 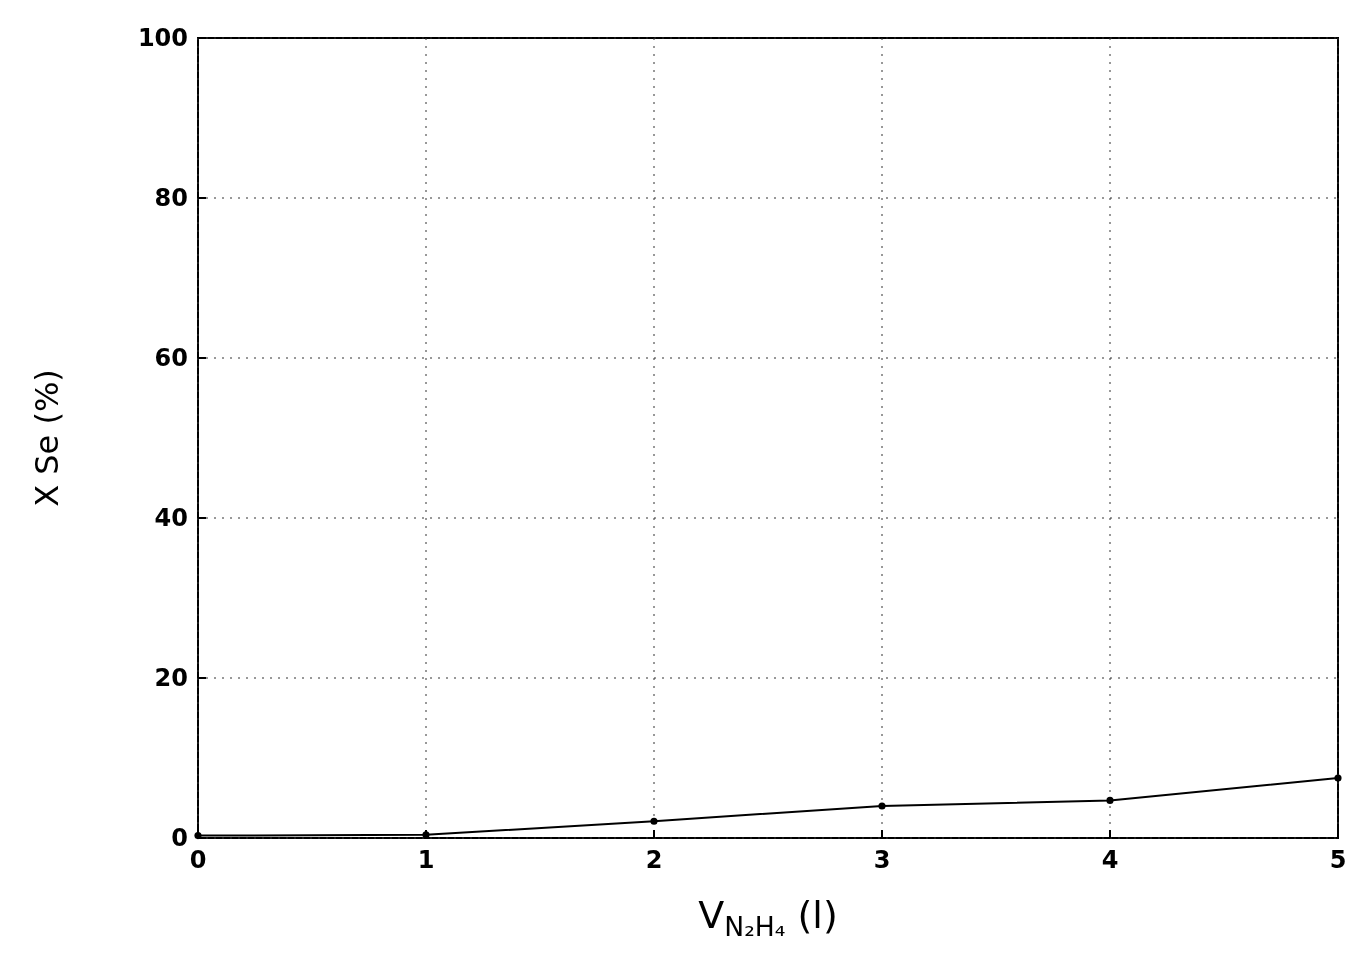 What do you see at coordinates (179, 838) in the screenshot?
I see `y-tick-label: 0` at bounding box center [179, 838].